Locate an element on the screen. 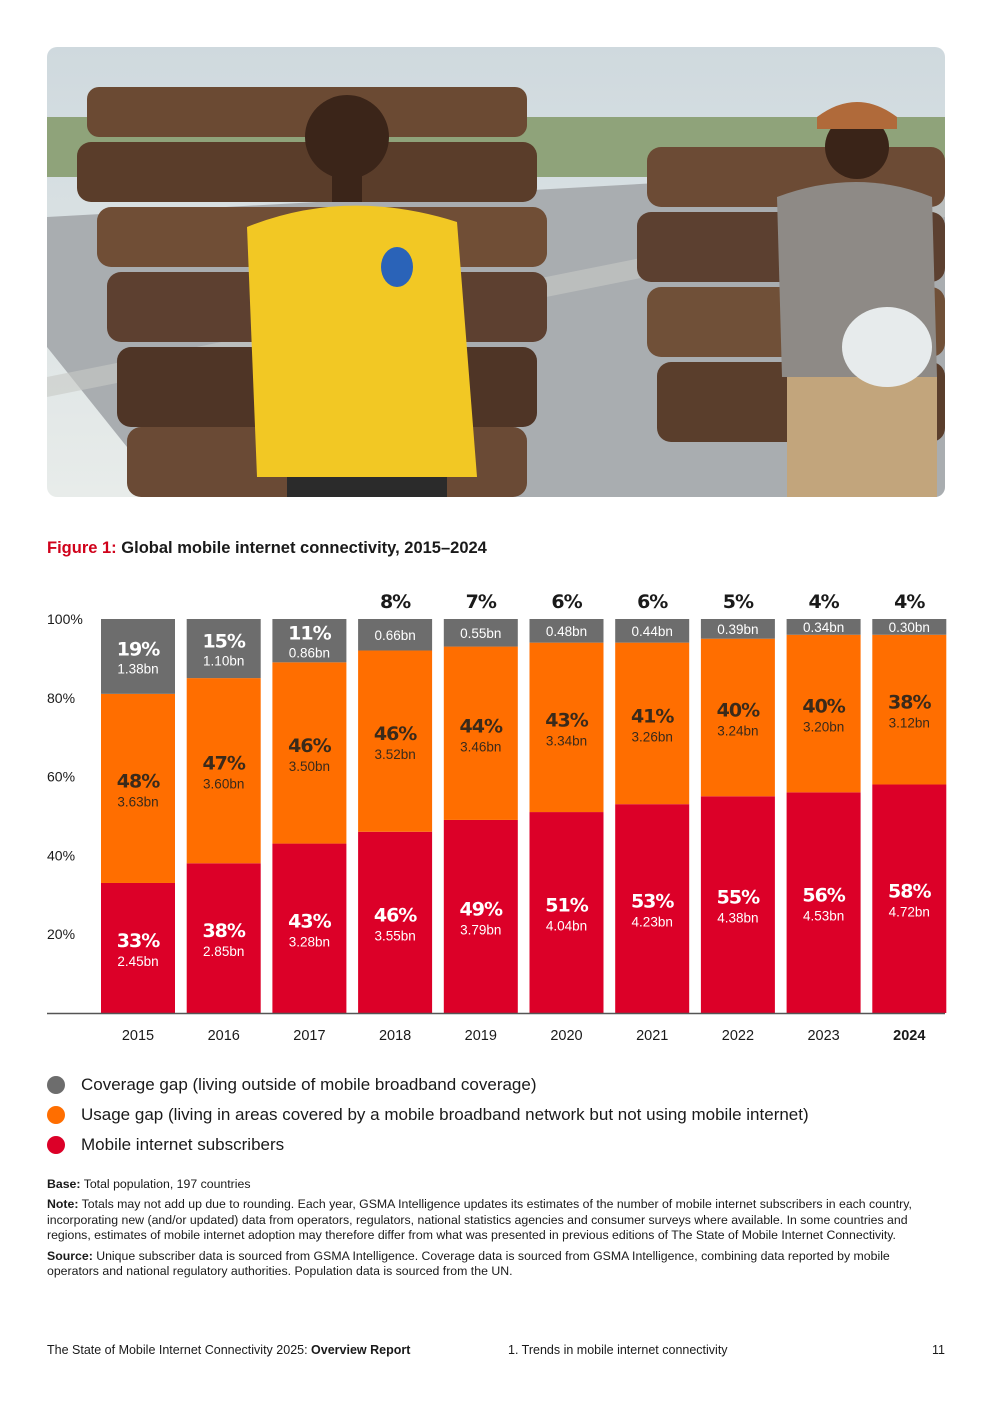 The height and width of the screenshot is (1403, 992). data-label-count: 0.34bn is located at coordinates (823, 627).